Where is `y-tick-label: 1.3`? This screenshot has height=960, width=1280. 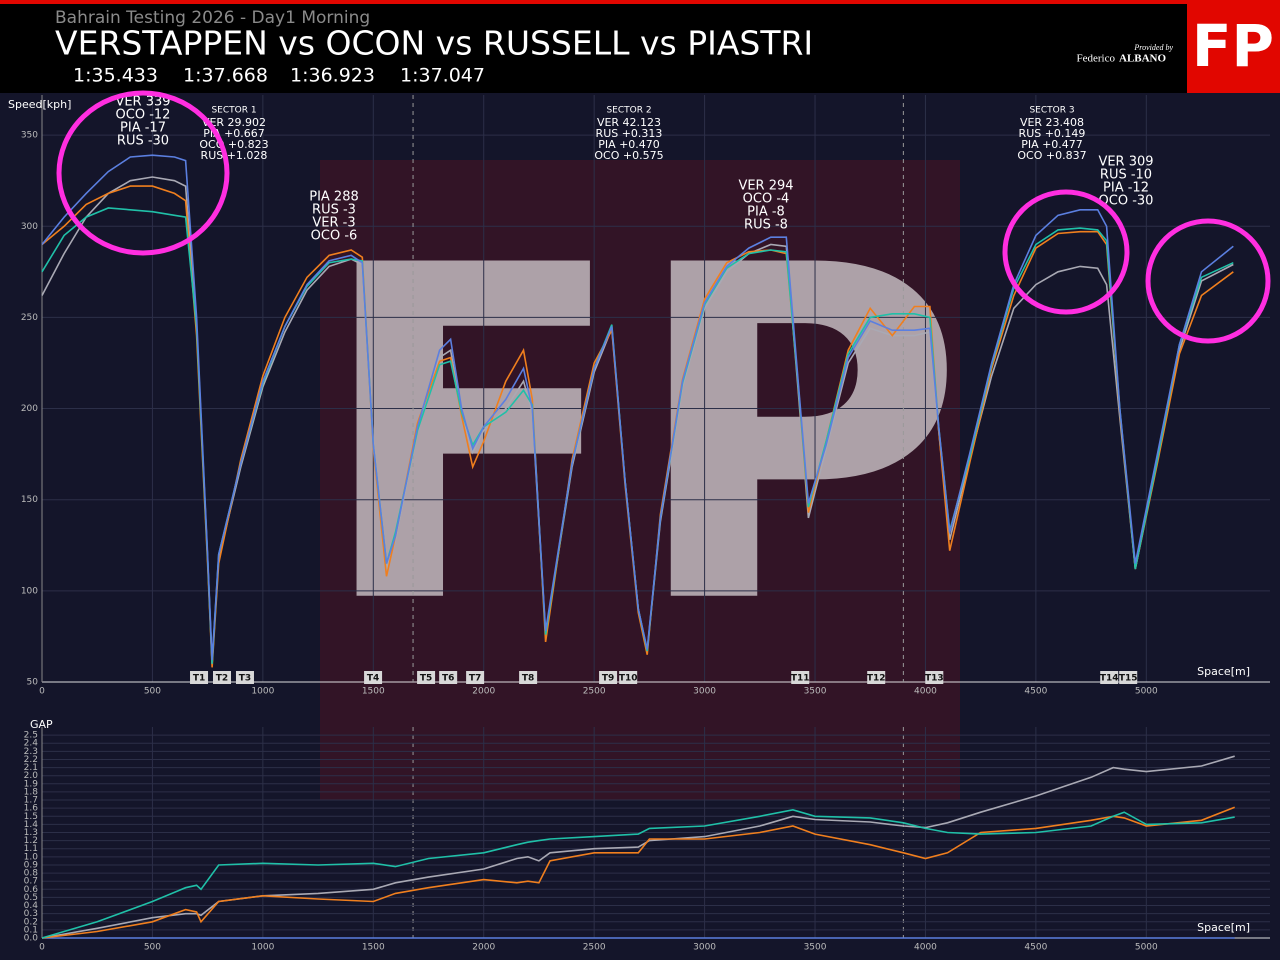 y-tick-label: 1.3 is located at coordinates (31, 833).